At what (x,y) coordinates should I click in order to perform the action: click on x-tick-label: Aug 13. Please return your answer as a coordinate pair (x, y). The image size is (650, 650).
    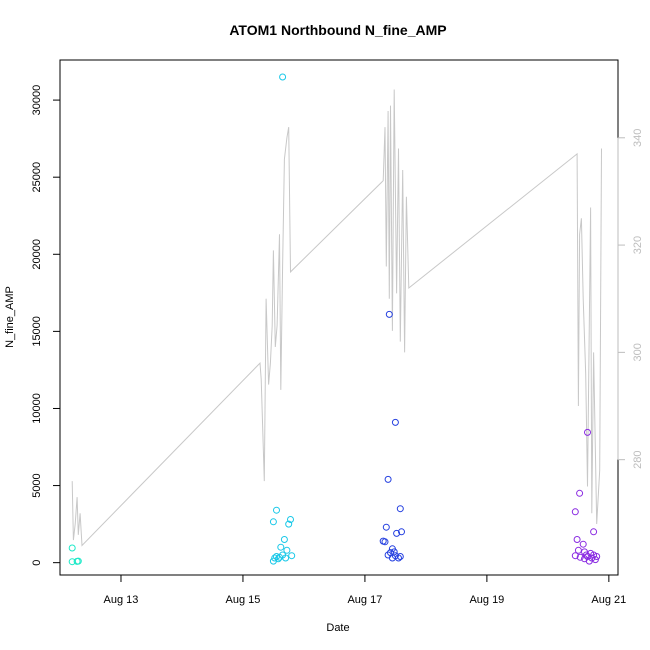
    Looking at the image, I should click on (121, 600).